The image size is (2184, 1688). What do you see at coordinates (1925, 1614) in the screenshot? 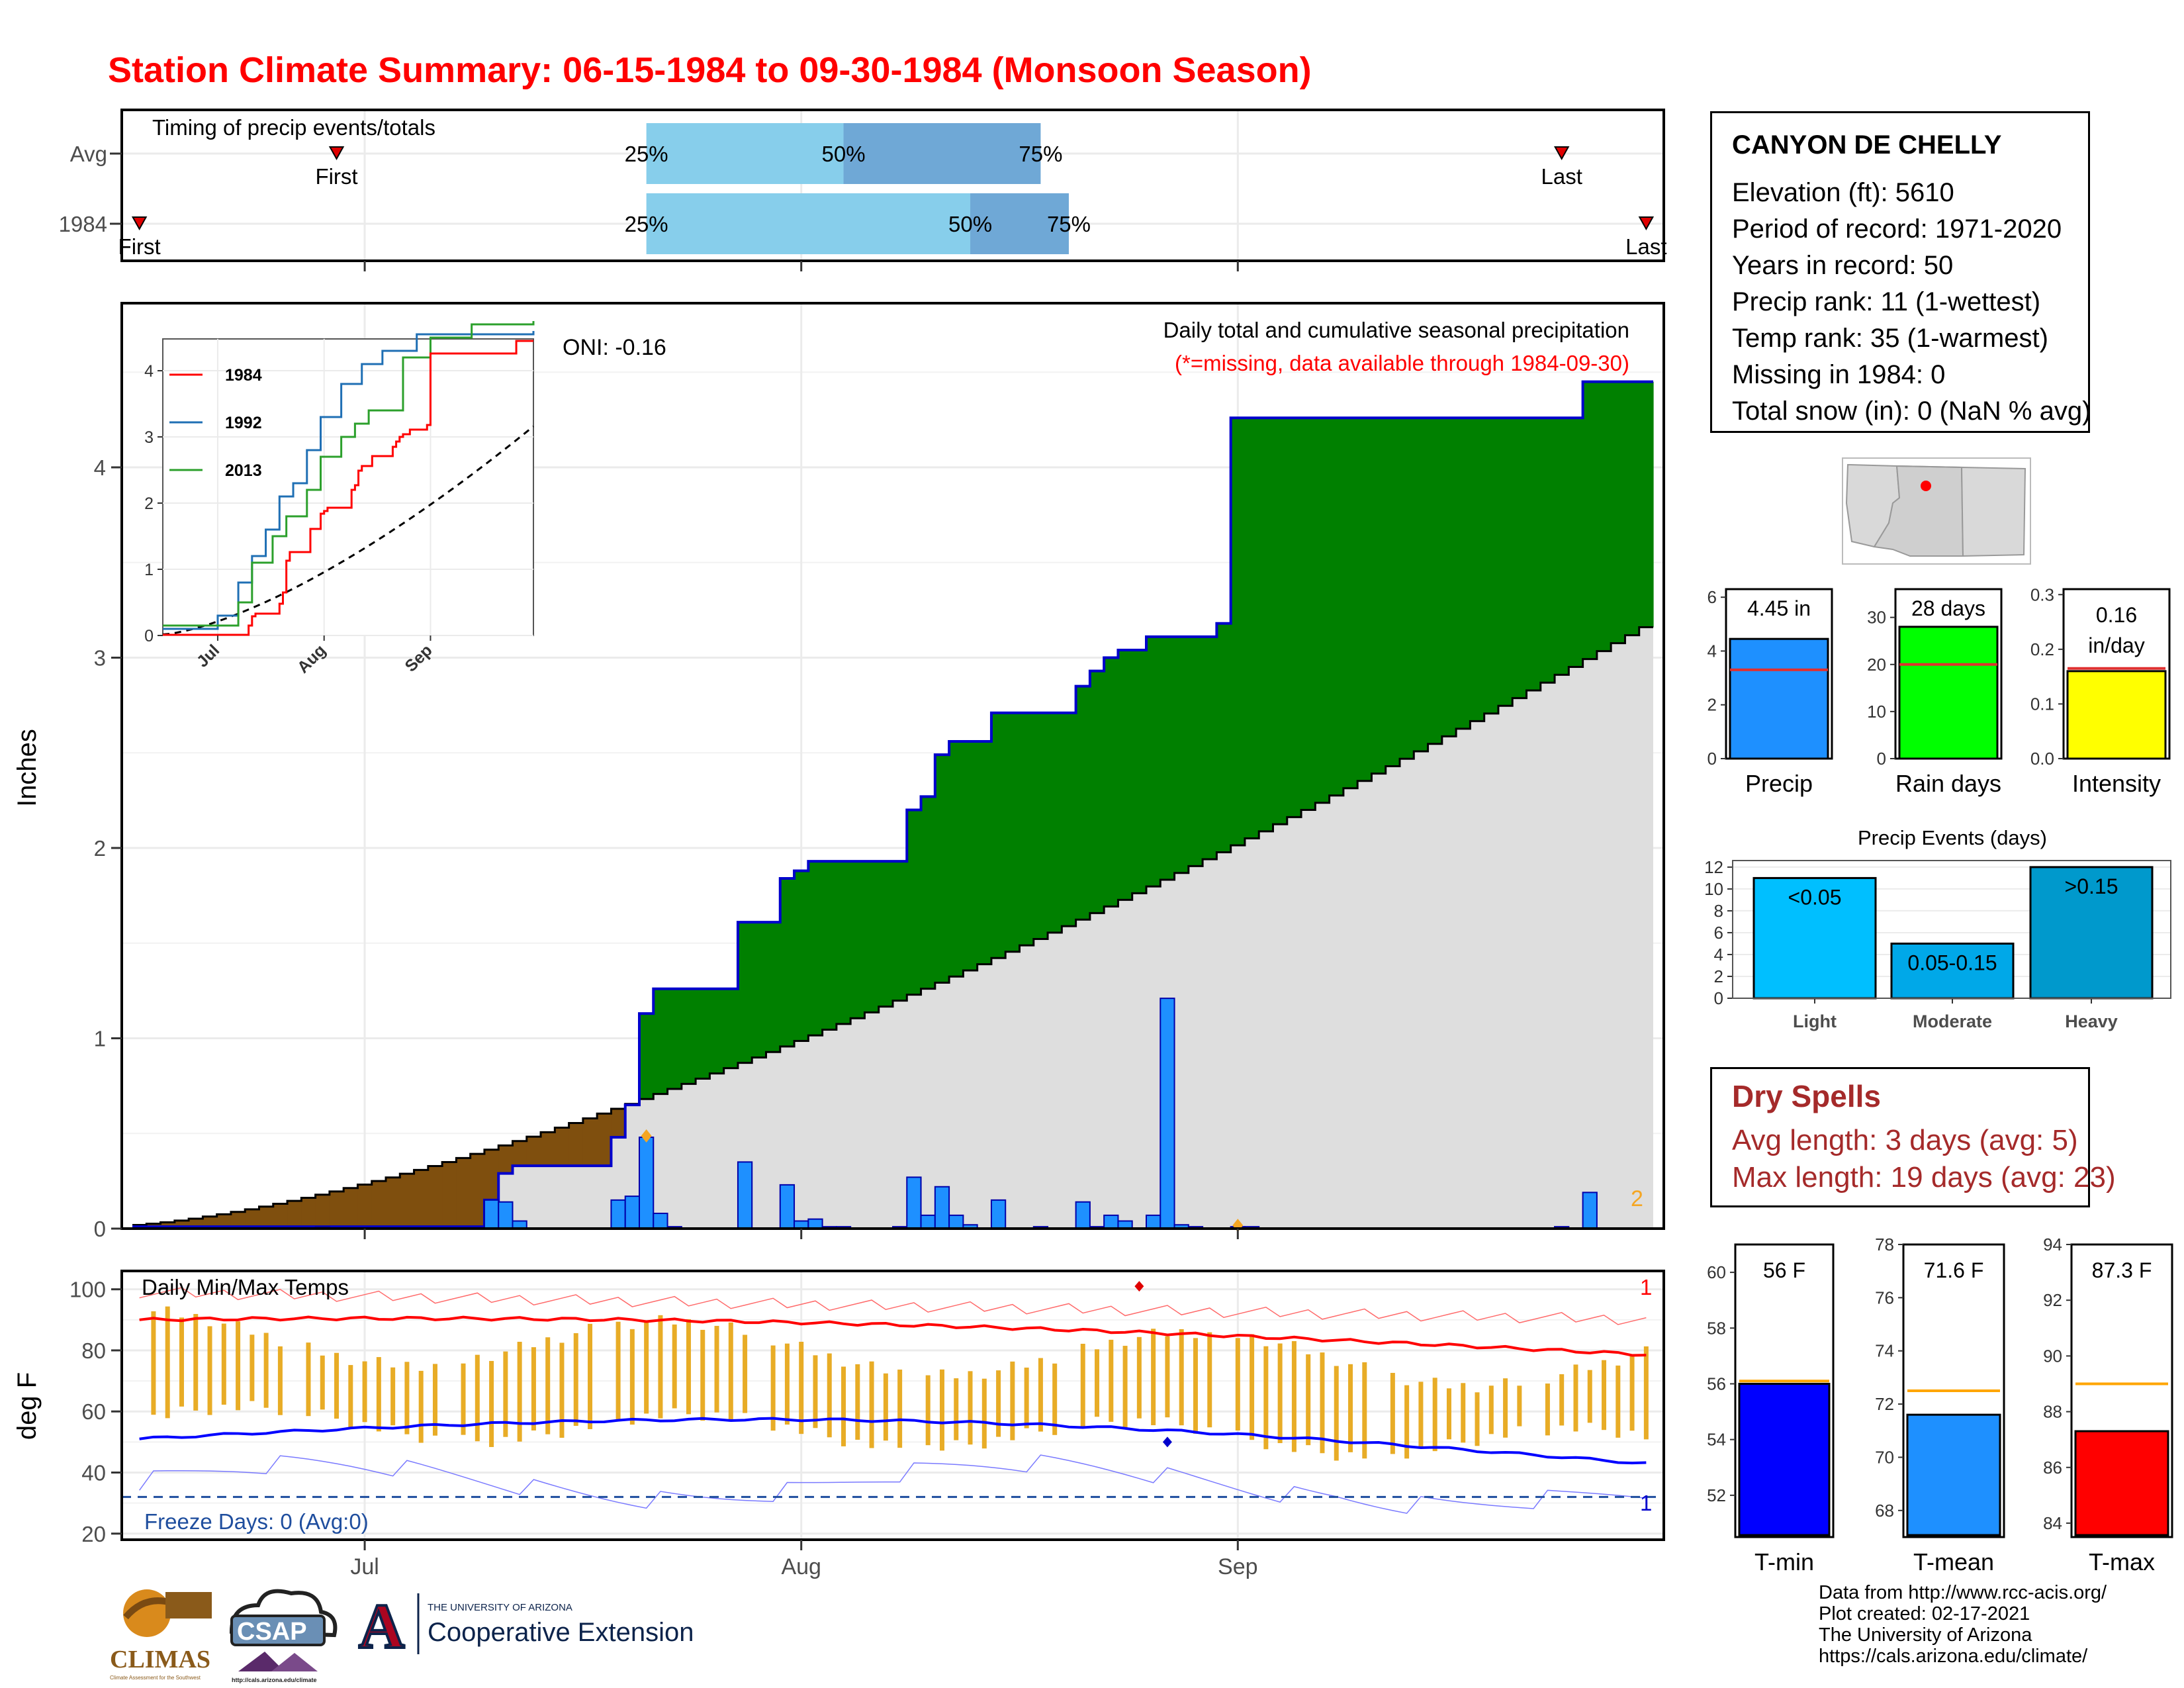
I see `footer-line: Plot created: 02-17-2021` at bounding box center [1925, 1614].